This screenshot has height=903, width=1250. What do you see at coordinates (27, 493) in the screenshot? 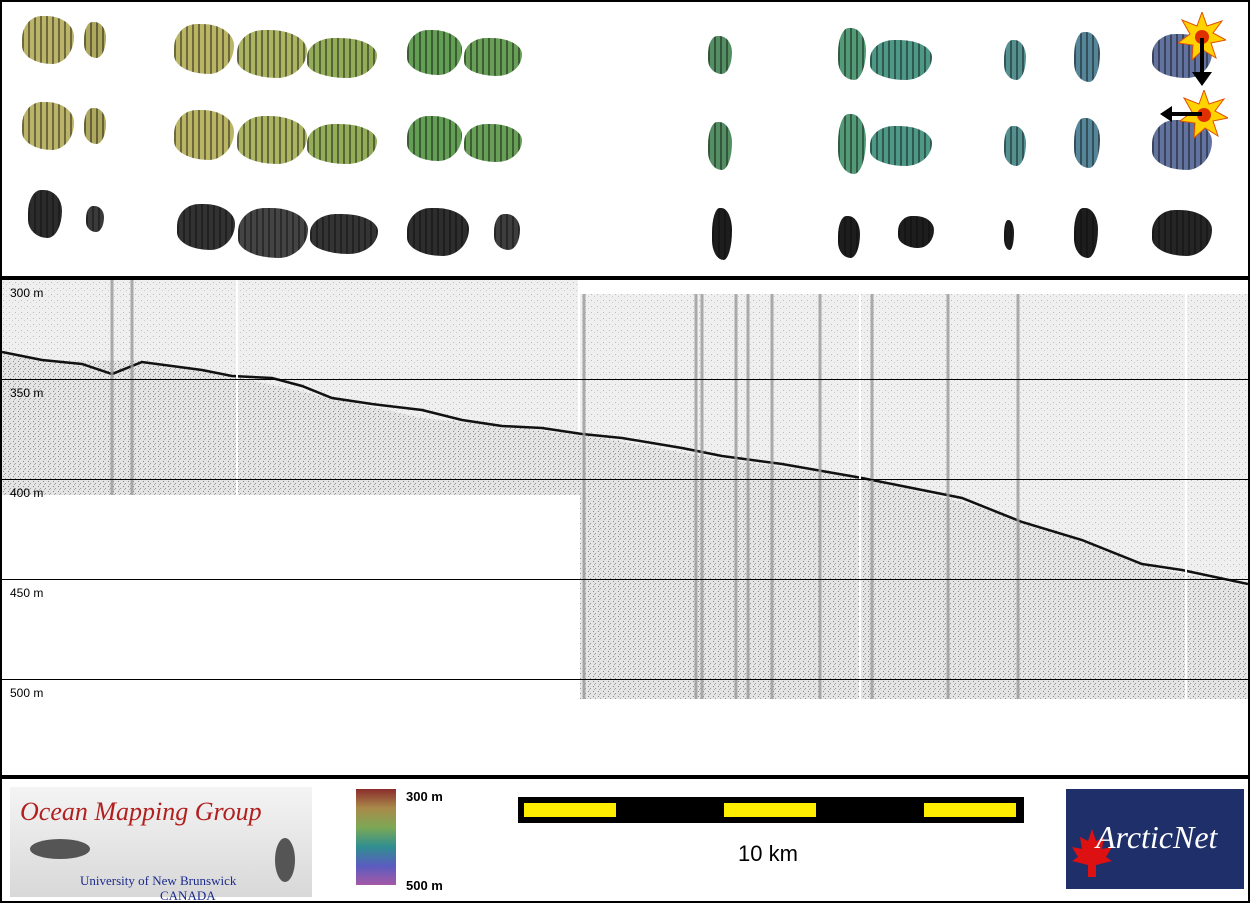
I see `depth-label-400: 400 m` at bounding box center [27, 493].